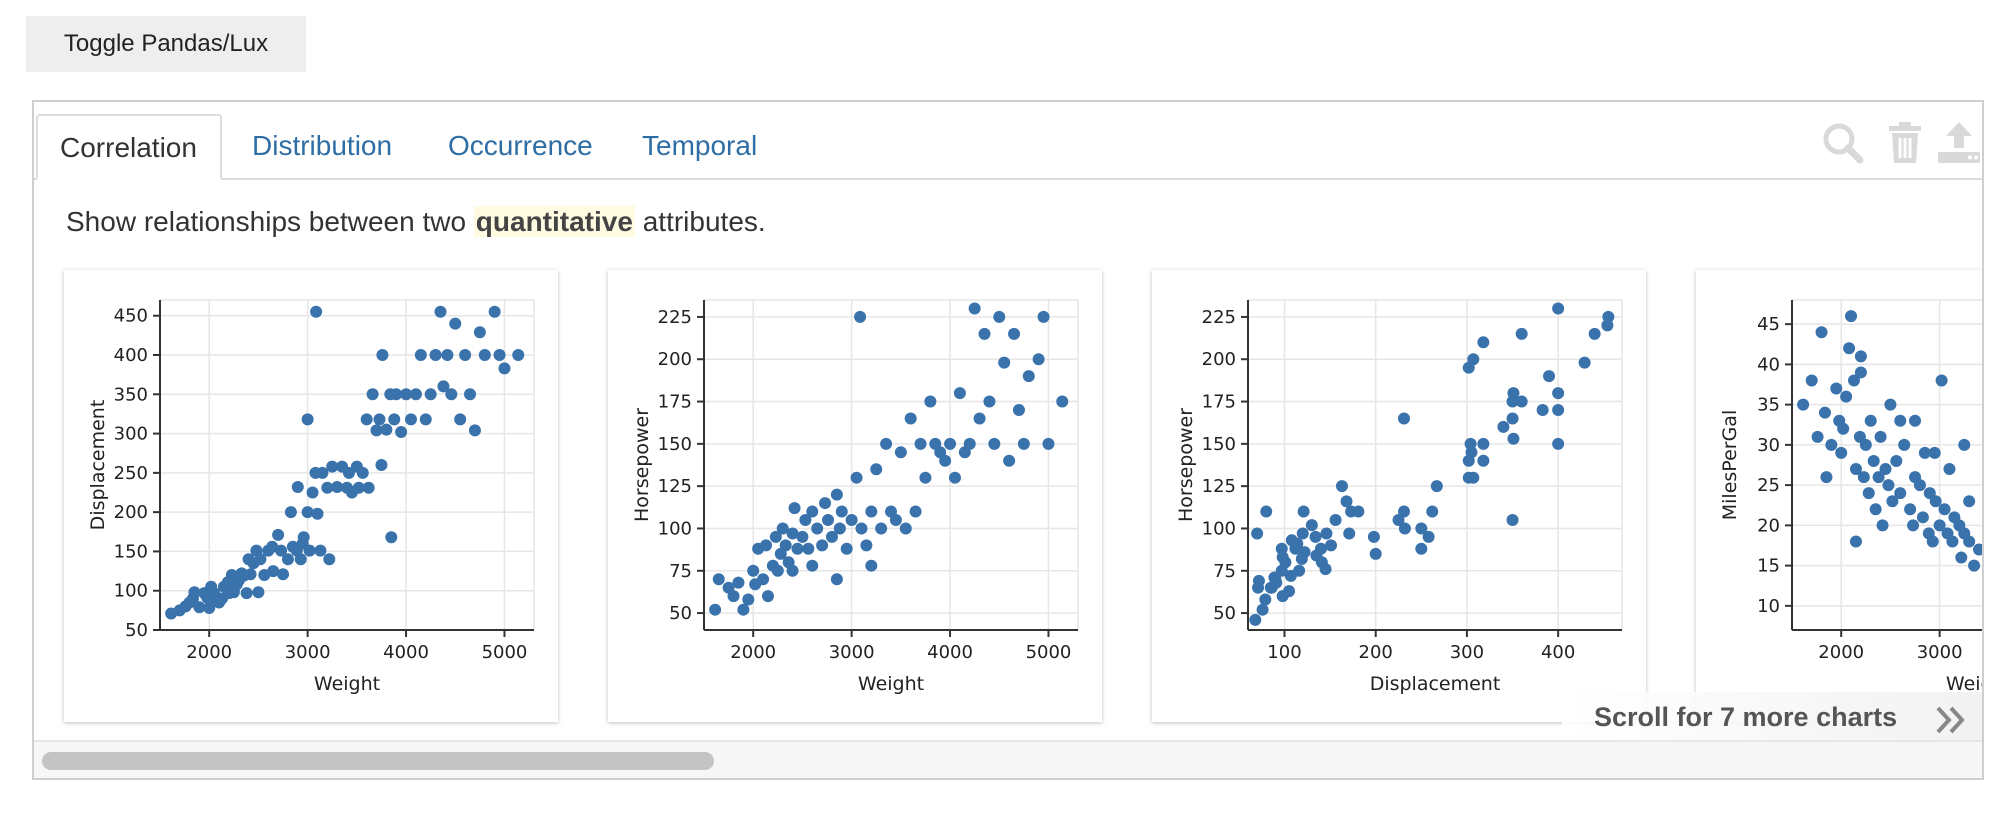 This screenshot has width=2014, height=828. Describe the element at coordinates (1905, 143) in the screenshot. I see `trash-icon` at that location.